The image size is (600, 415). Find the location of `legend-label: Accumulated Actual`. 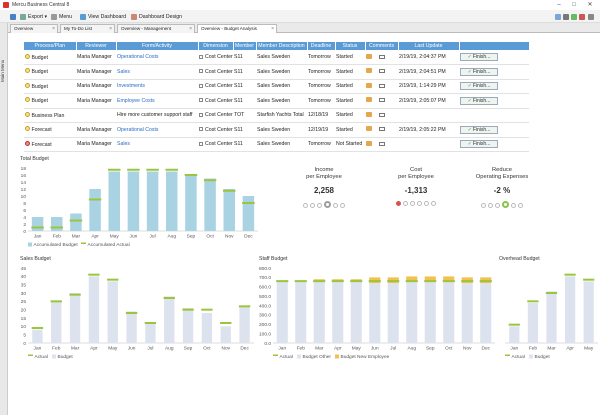

legend-label: Accumulated Actual is located at coordinates (109, 245).